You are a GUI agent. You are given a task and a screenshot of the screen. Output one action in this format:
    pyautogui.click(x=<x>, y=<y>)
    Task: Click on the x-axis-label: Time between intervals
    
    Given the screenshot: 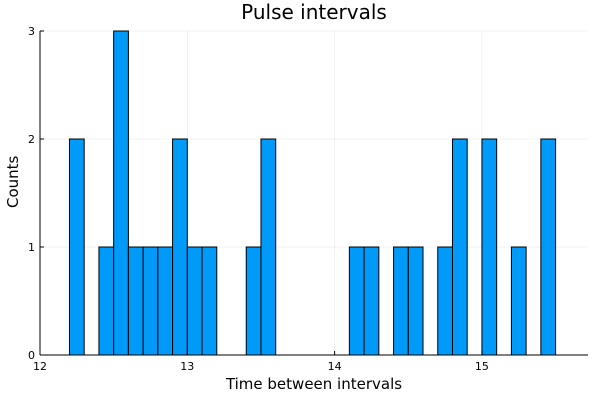 What is the action you would take?
    pyautogui.click(x=314, y=384)
    